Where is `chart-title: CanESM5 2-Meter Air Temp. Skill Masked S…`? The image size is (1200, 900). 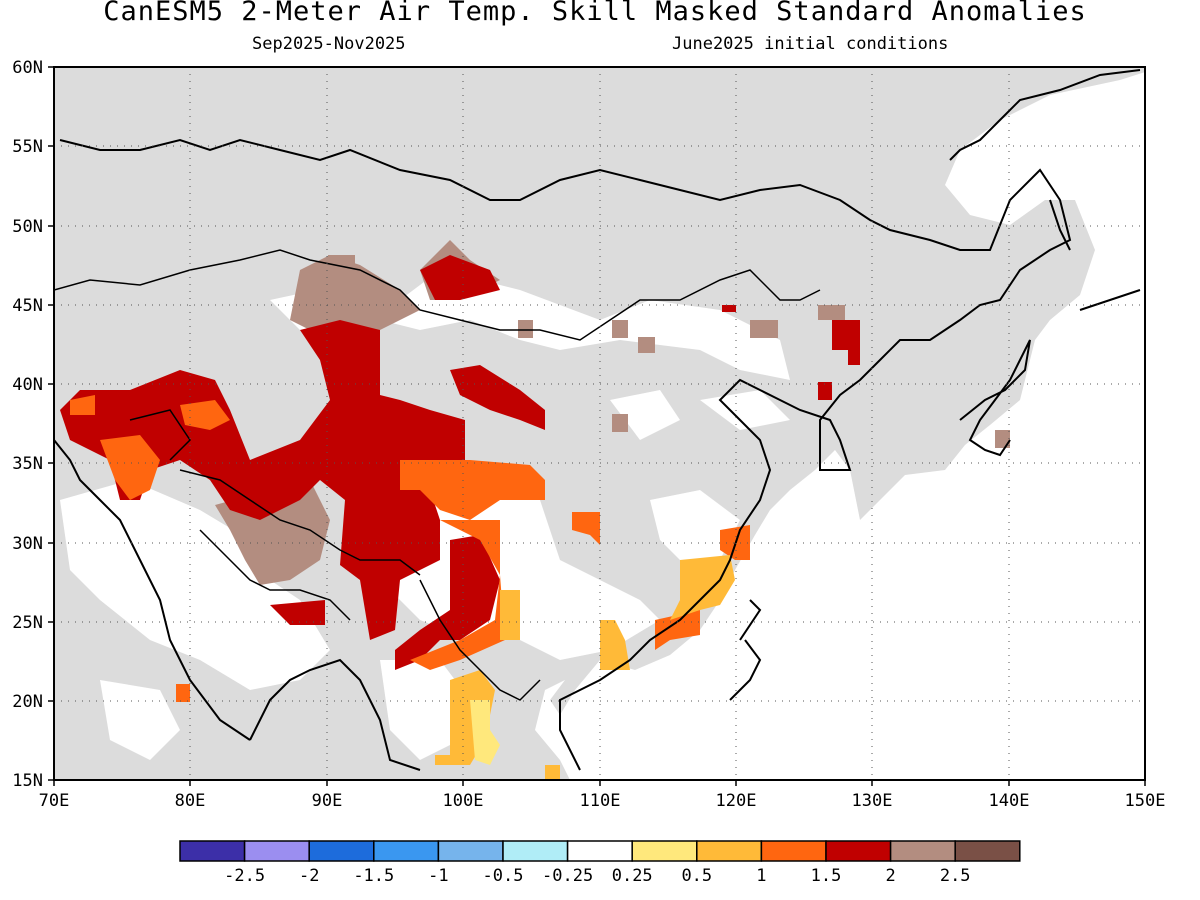
chart-title: CanESM5 2-Meter Air Temp. Skill Masked S… is located at coordinates (595, 13).